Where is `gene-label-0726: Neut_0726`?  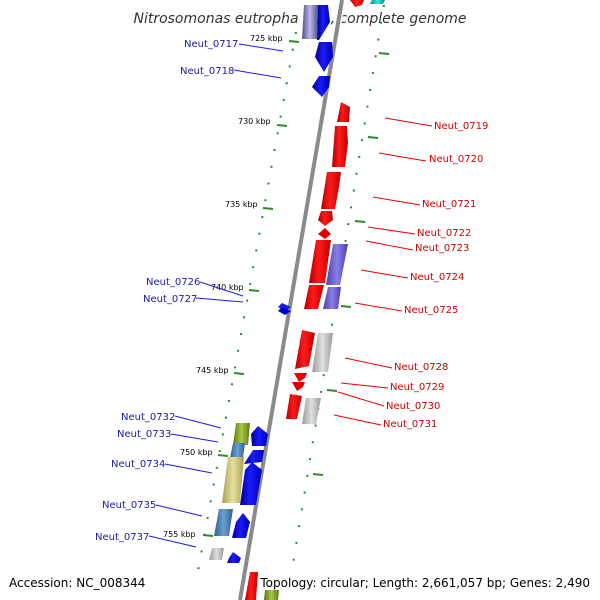
gene-label-0726: Neut_0726 is located at coordinates (173, 282).